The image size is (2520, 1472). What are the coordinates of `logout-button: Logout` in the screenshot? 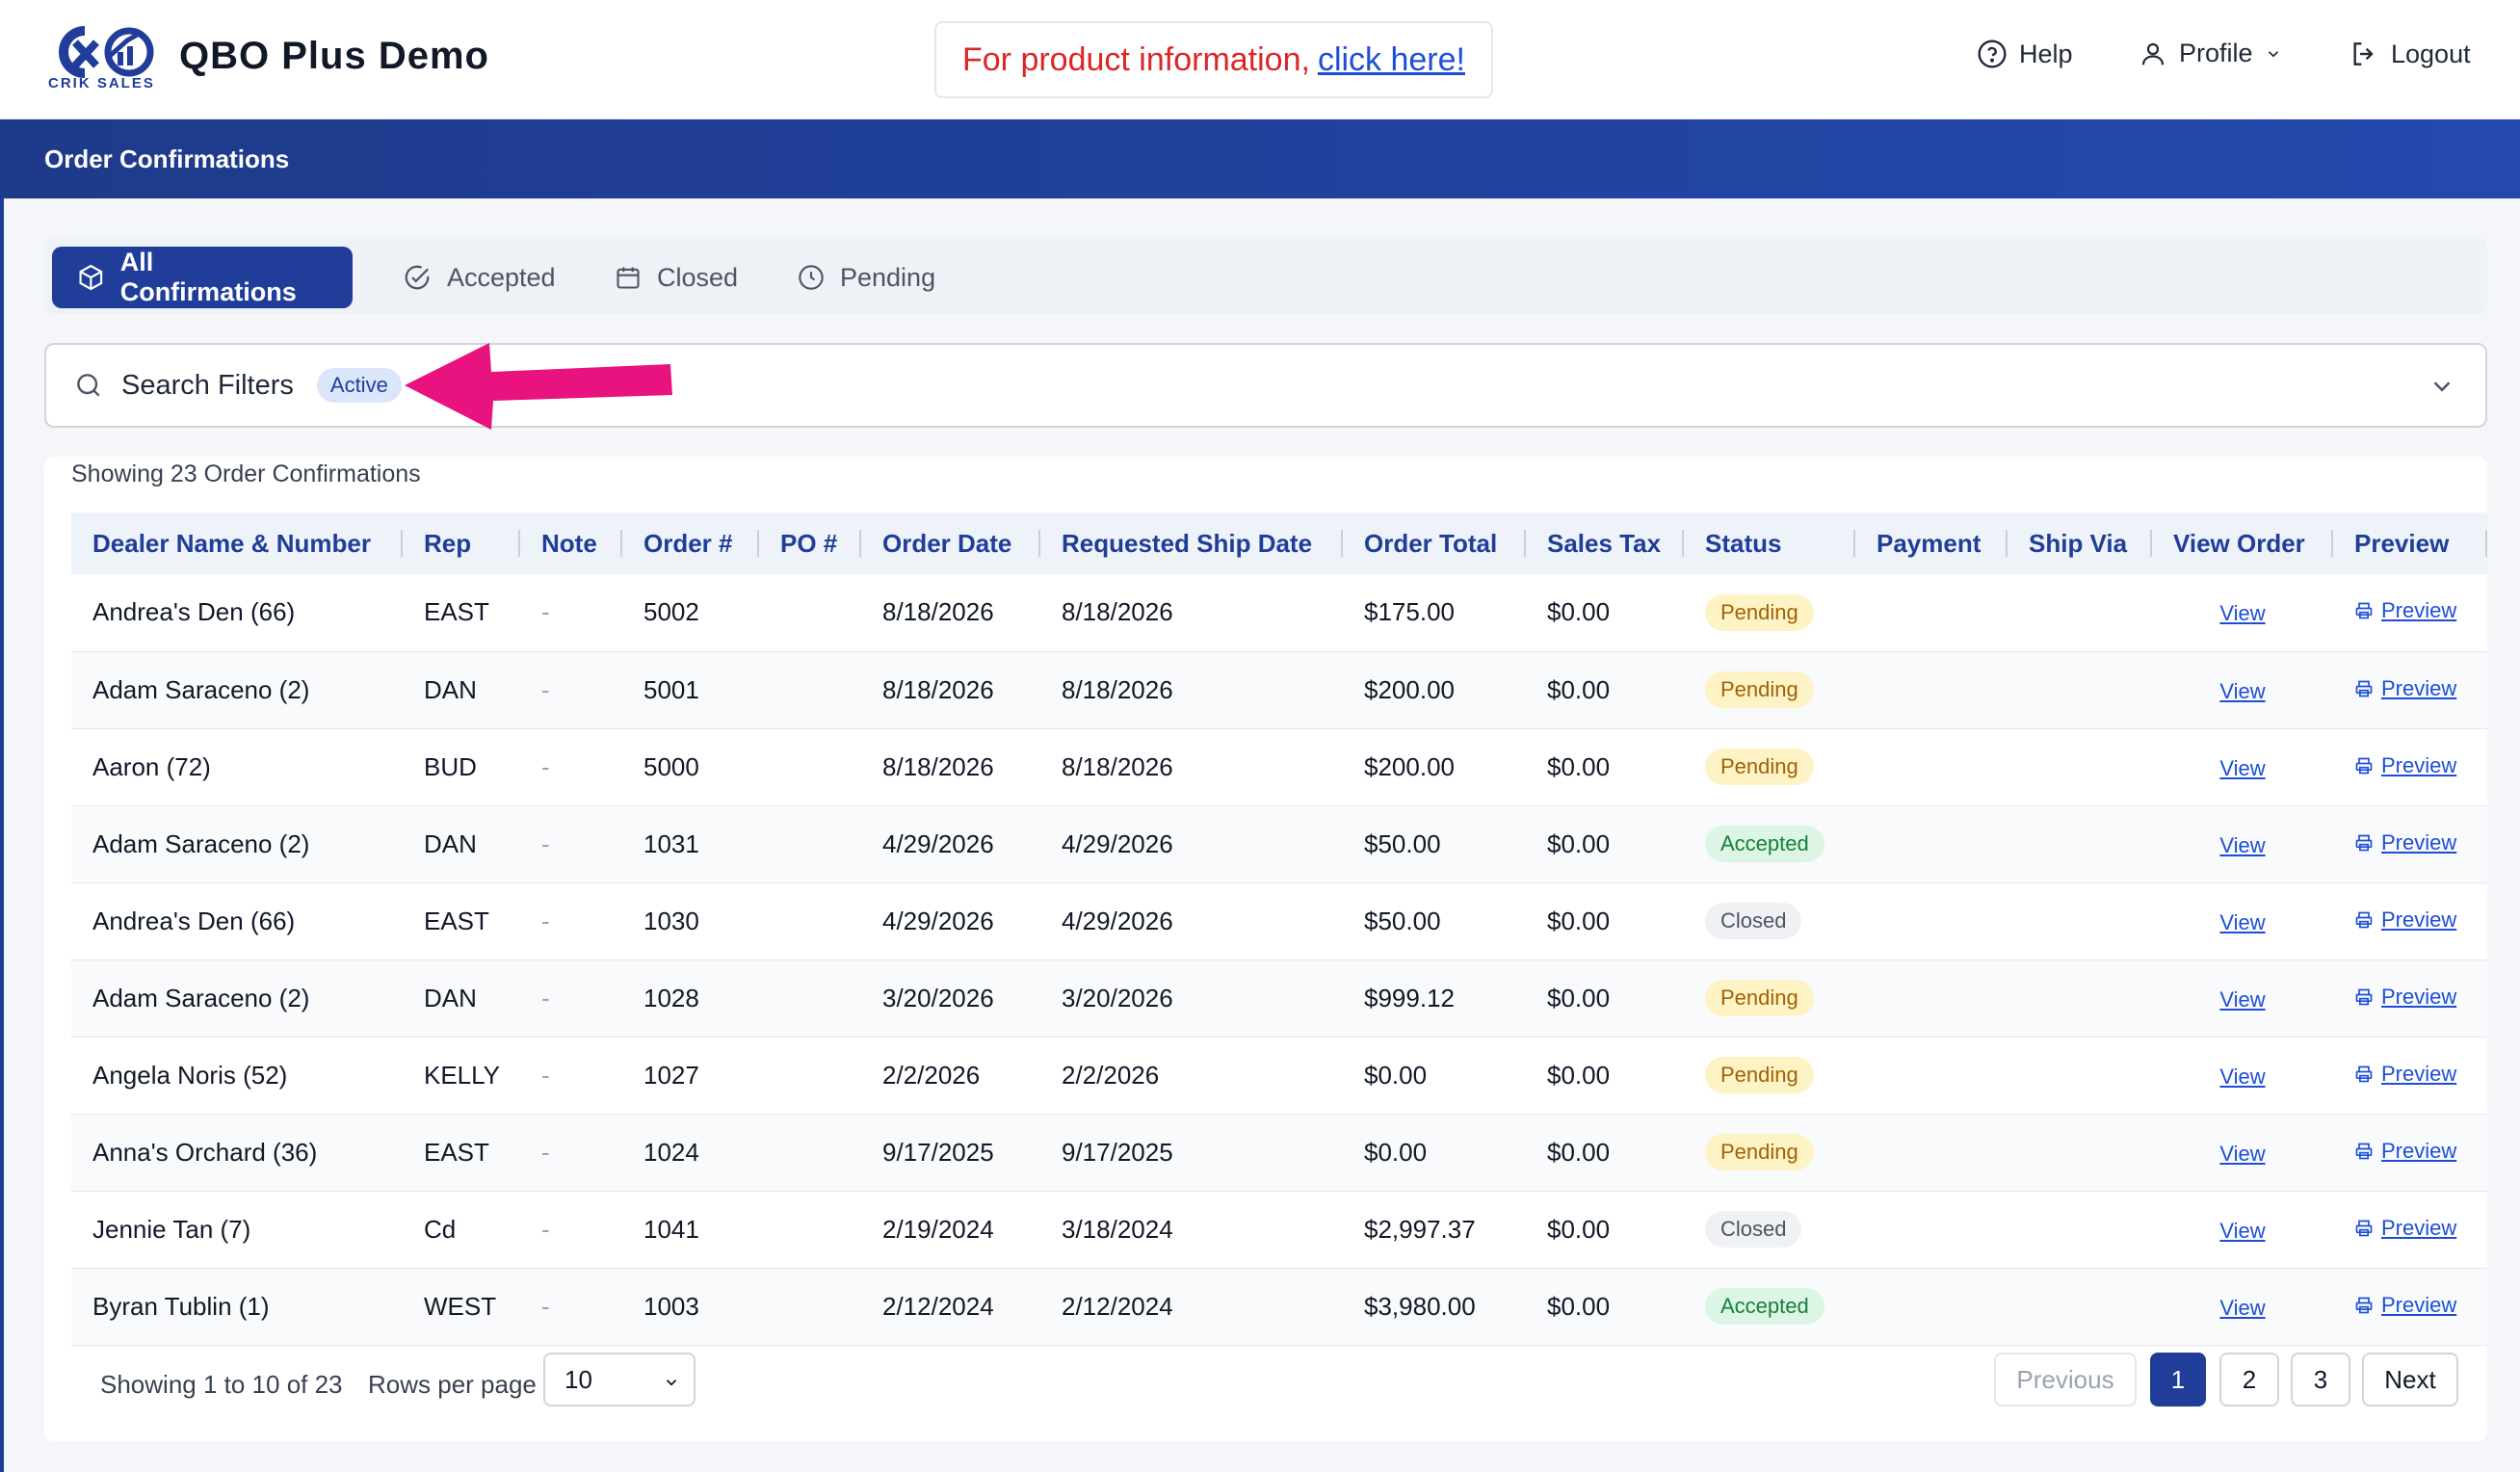 It's located at (2410, 54).